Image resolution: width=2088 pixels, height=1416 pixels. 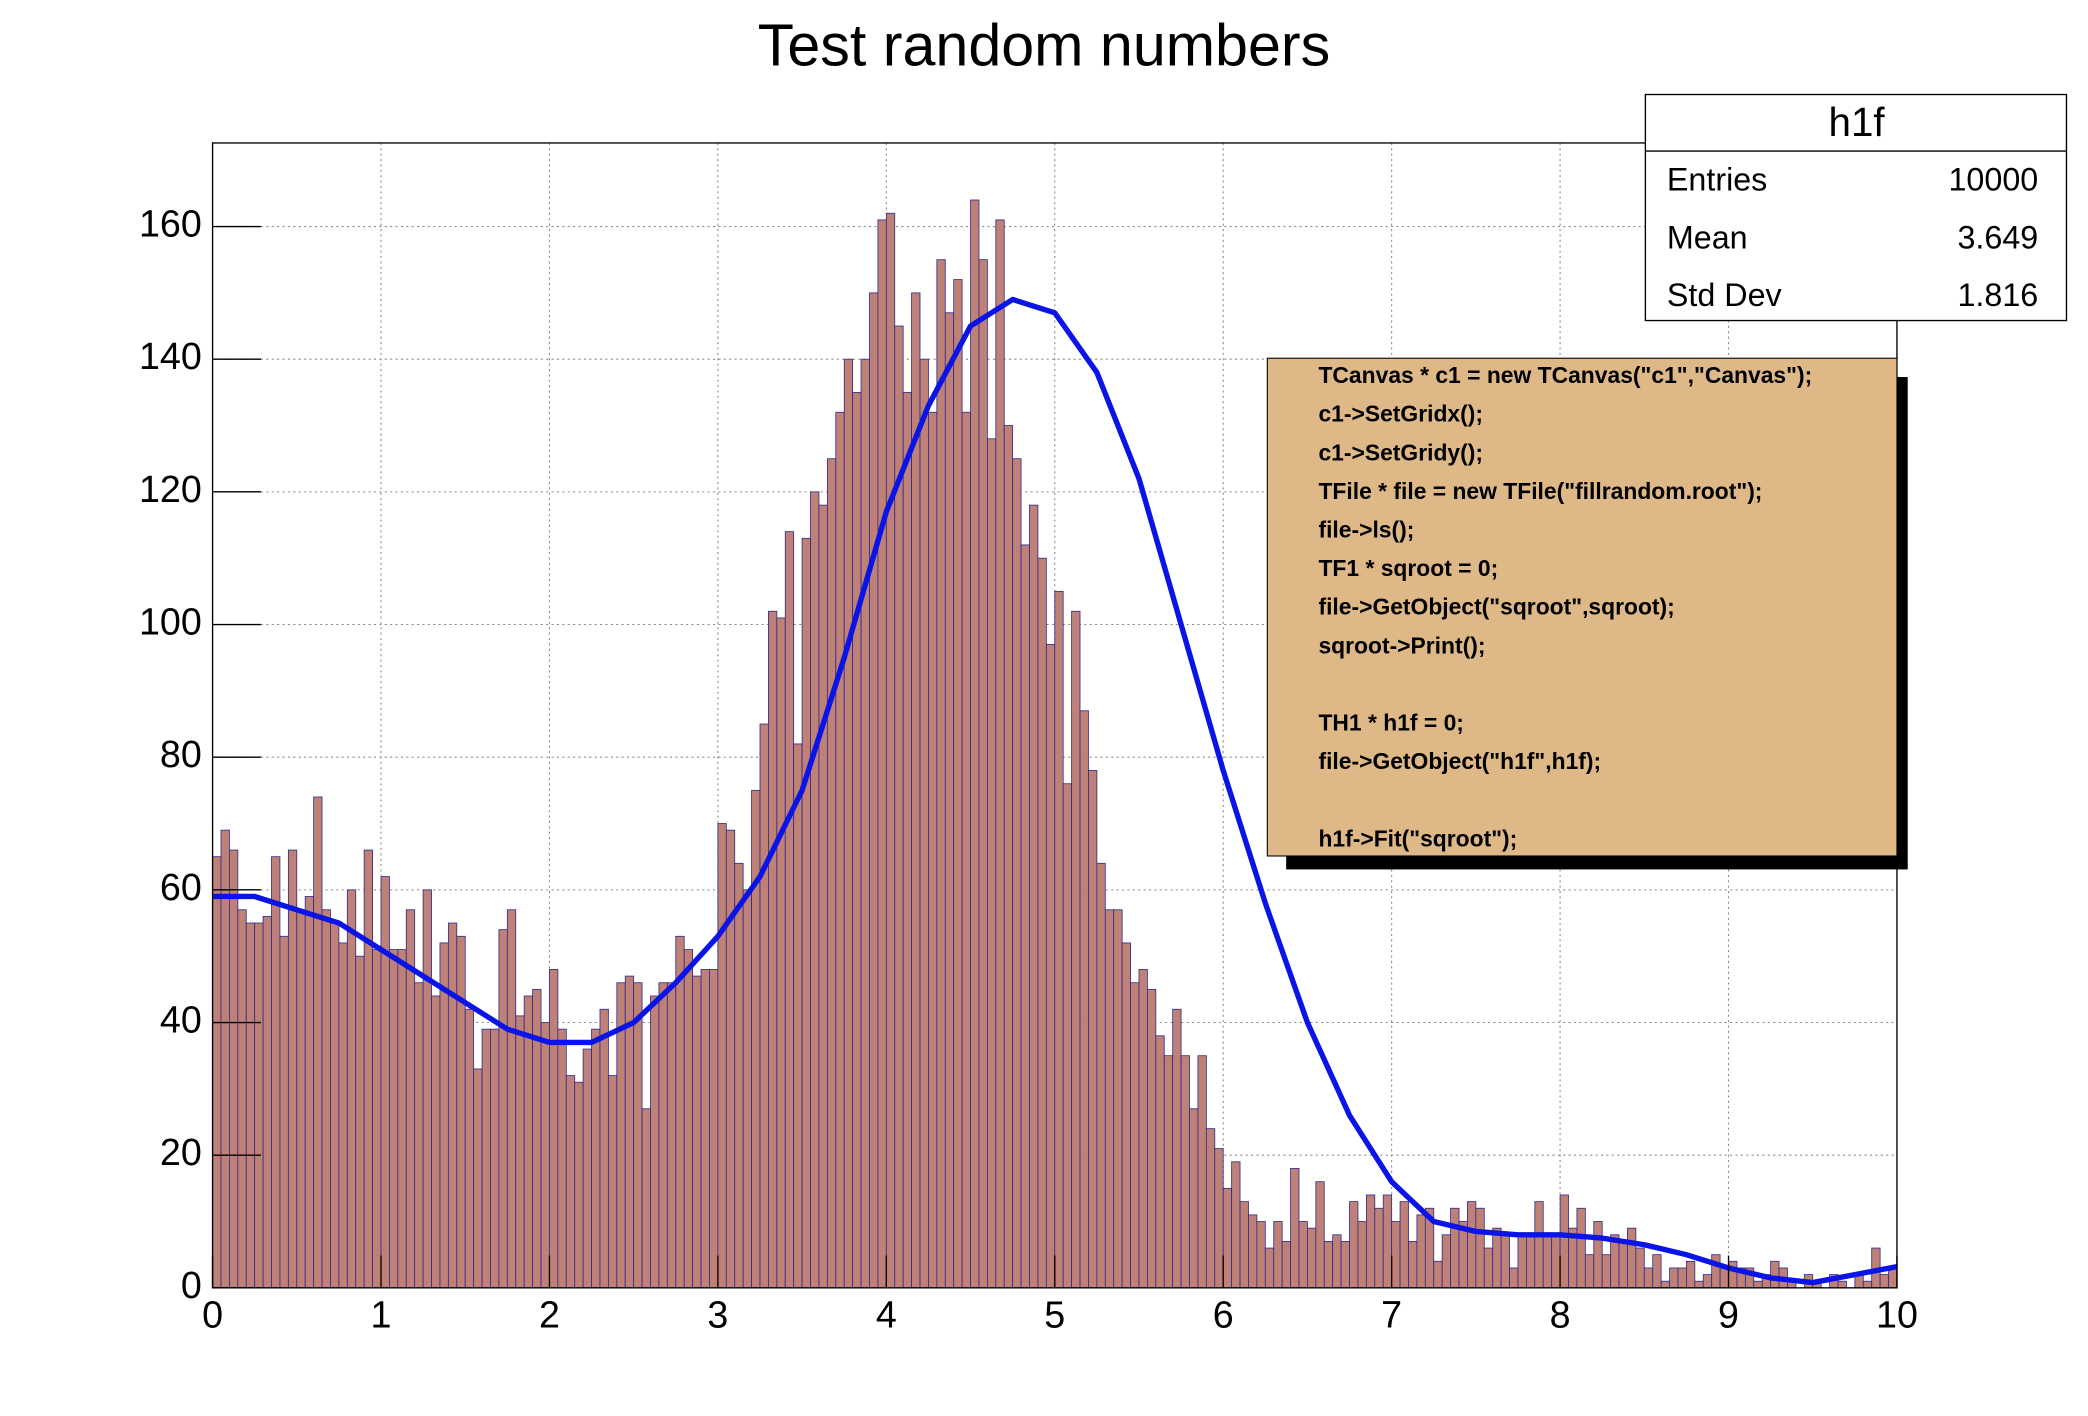 I want to click on code-line: c1->SetGridy();, so click(x=1400, y=452).